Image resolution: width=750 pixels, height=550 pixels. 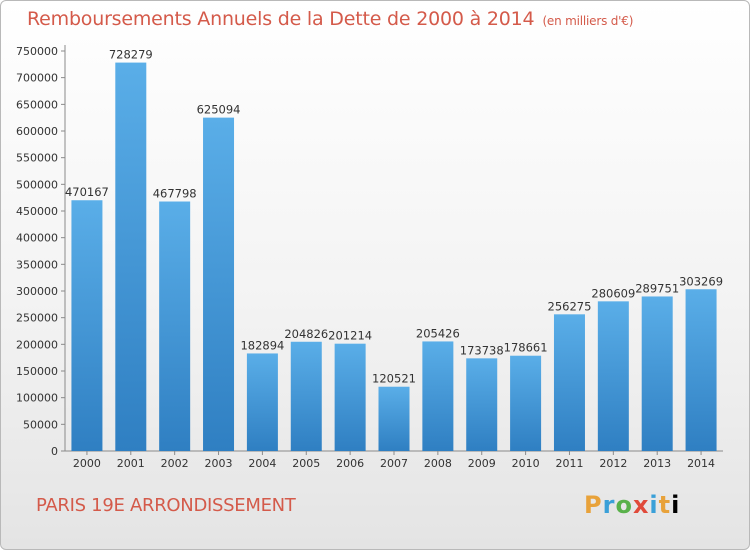 I want to click on data-label: 201214, so click(x=350, y=336).